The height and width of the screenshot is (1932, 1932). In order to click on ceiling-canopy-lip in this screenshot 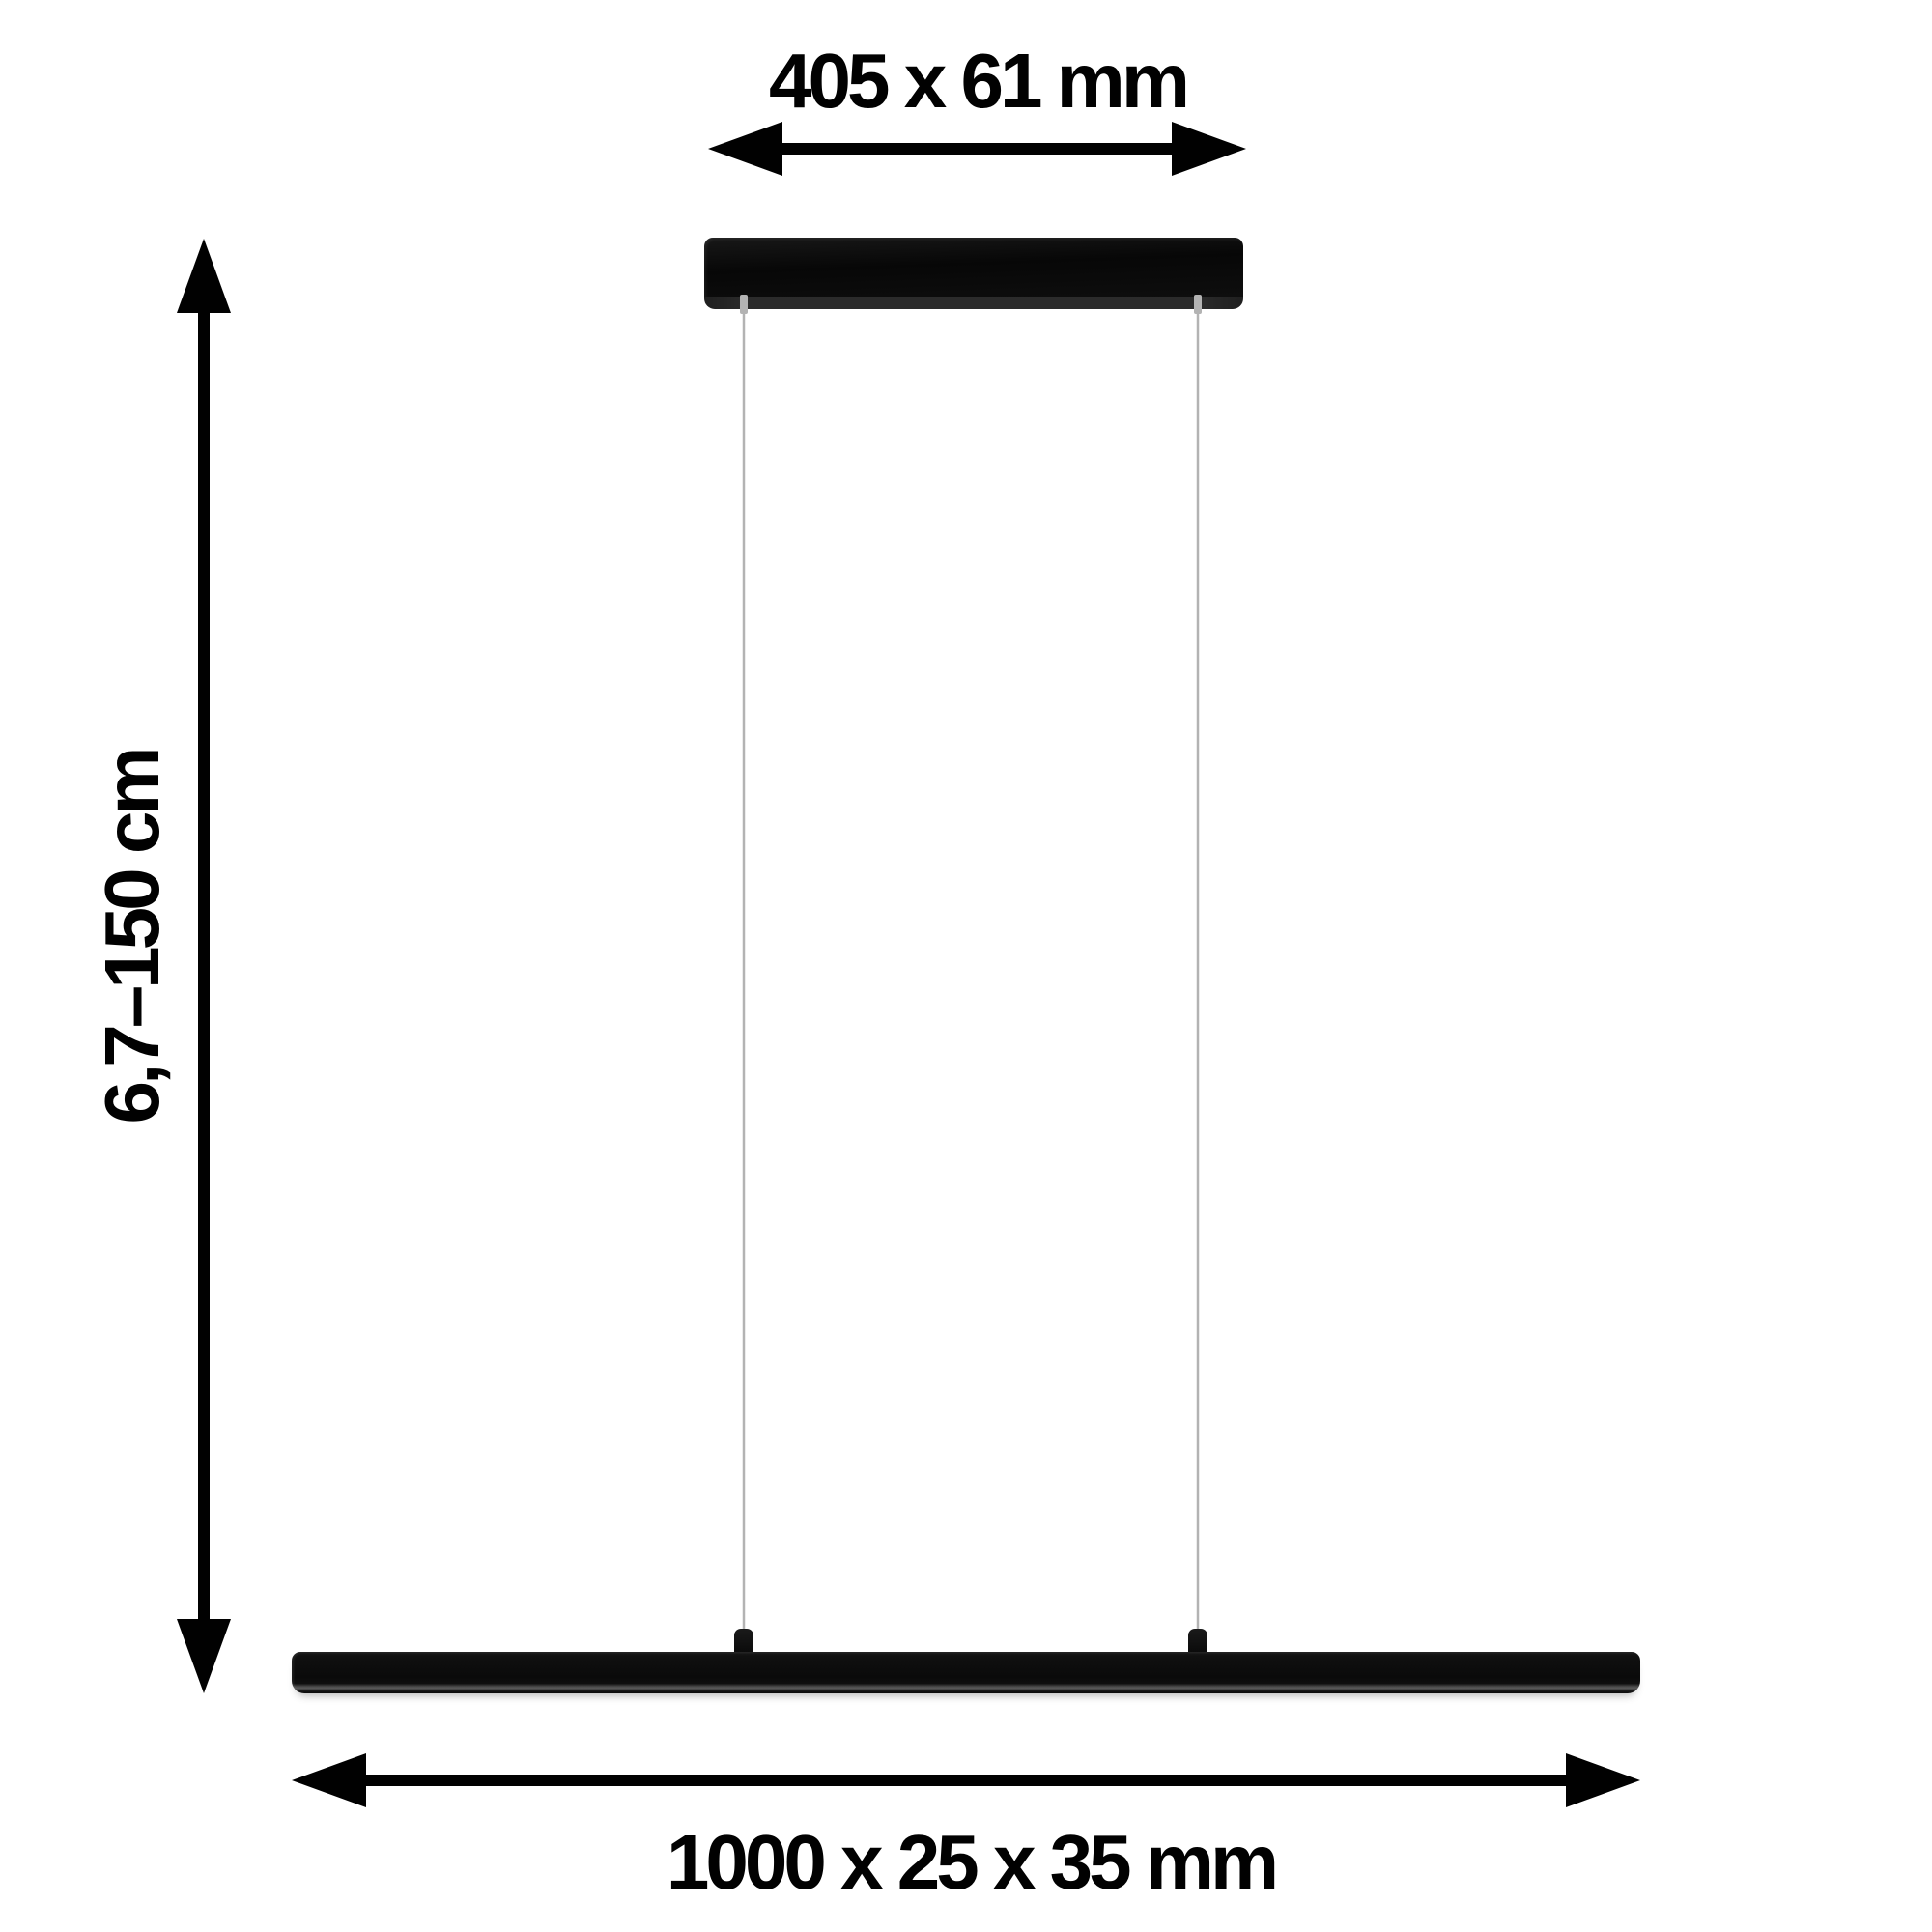, I will do `click(973, 303)`.